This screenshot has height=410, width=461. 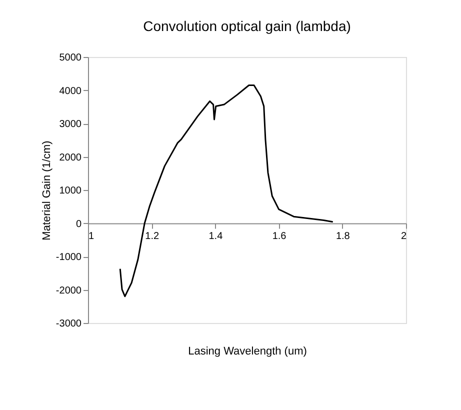 I want to click on x-tick-label: 1, so click(x=91, y=236).